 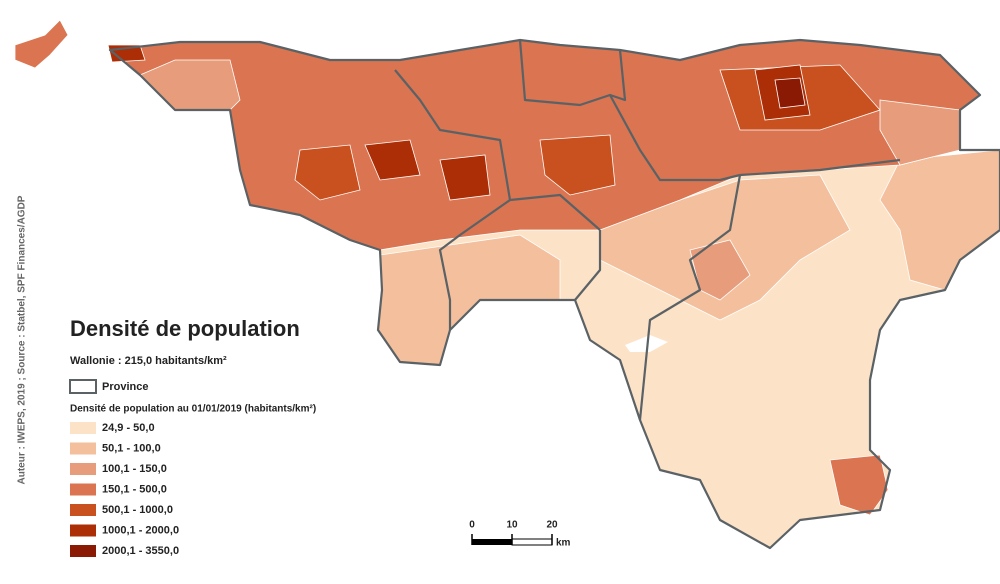 What do you see at coordinates (137, 510) in the screenshot?
I see `legend-label: 500,1 - 1000,0` at bounding box center [137, 510].